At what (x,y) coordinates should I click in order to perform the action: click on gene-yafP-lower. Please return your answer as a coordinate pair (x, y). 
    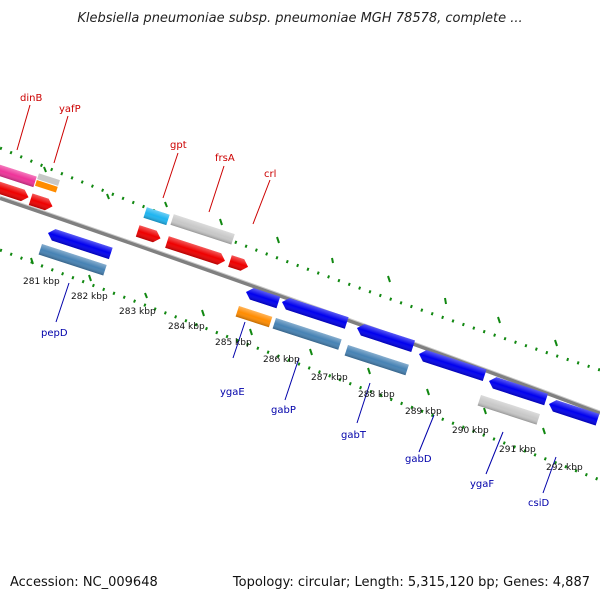
    Looking at the image, I should click on (46, 186).